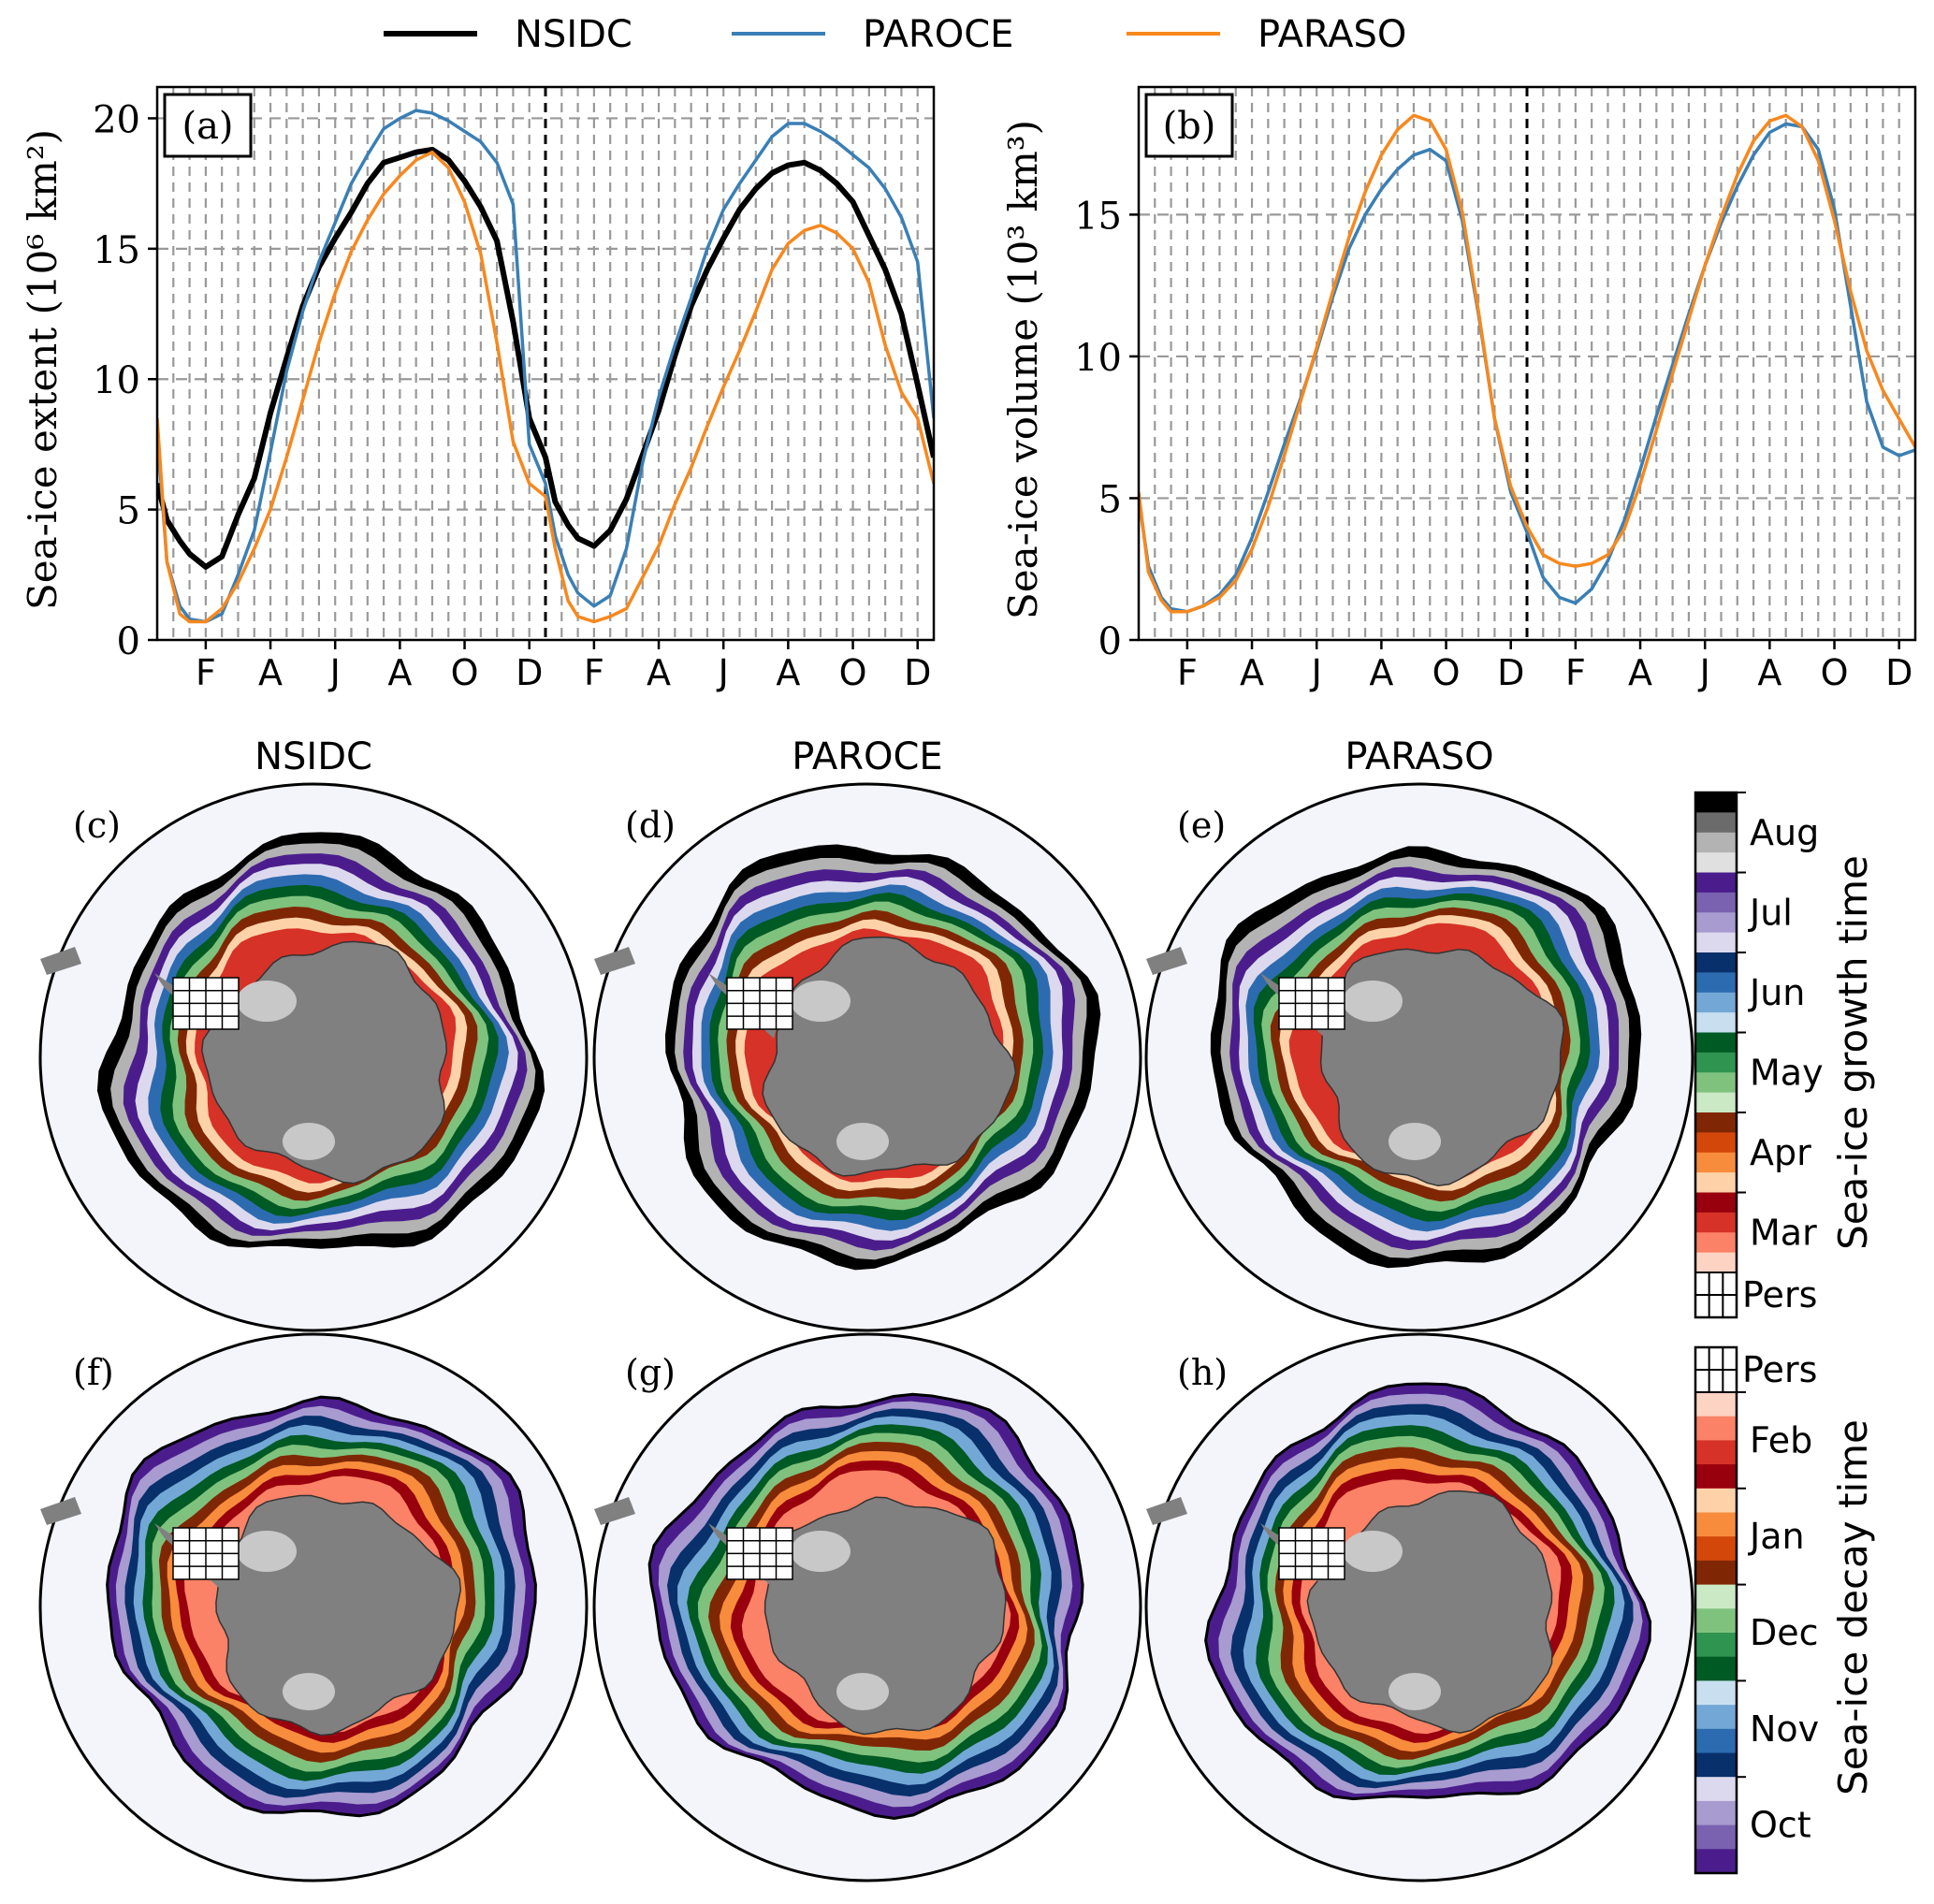 The image size is (1934, 1904). I want to click on legend-label-nsidc: NSIDC, so click(574, 34).